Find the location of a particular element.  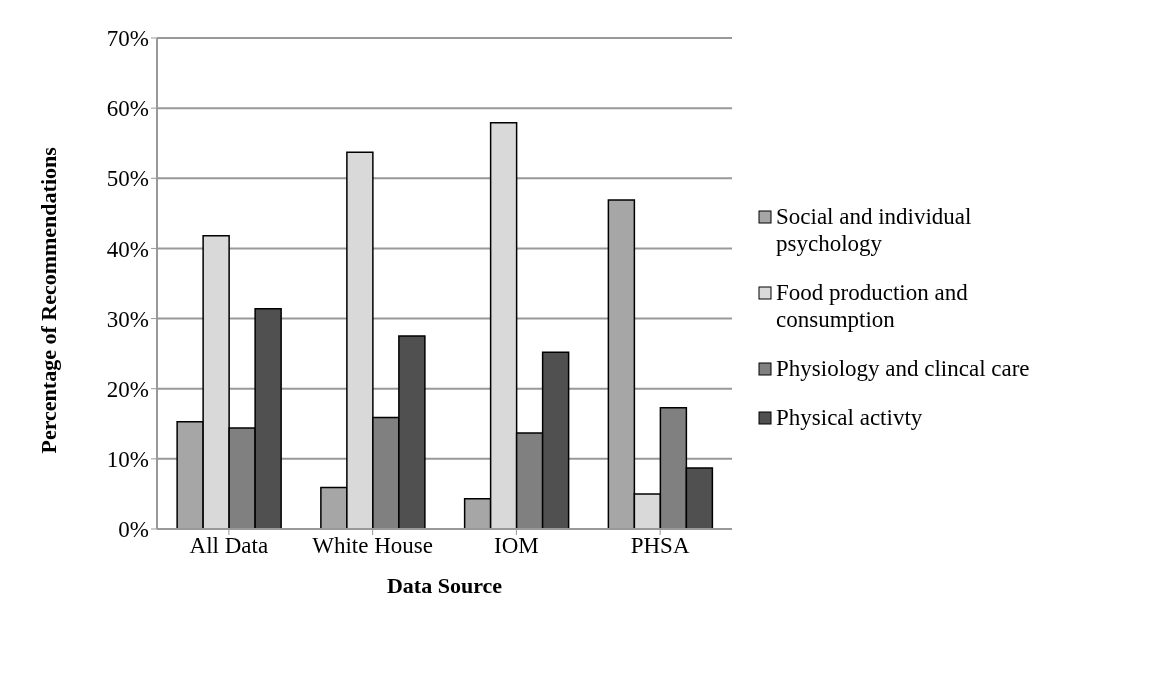

y-tick-label: 30% is located at coordinates (127, 319).